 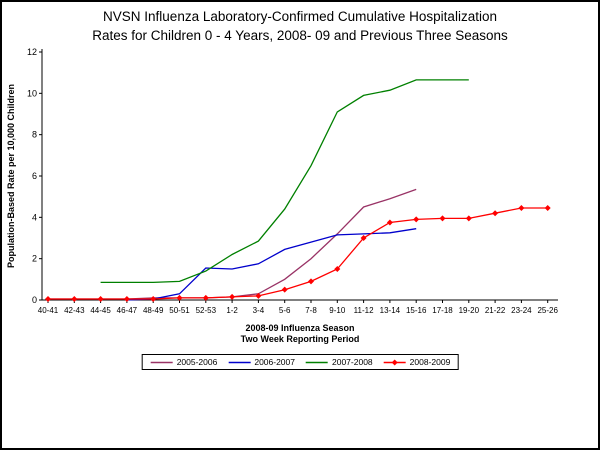 I want to click on x-tick-label: 52-53, so click(x=206, y=310).